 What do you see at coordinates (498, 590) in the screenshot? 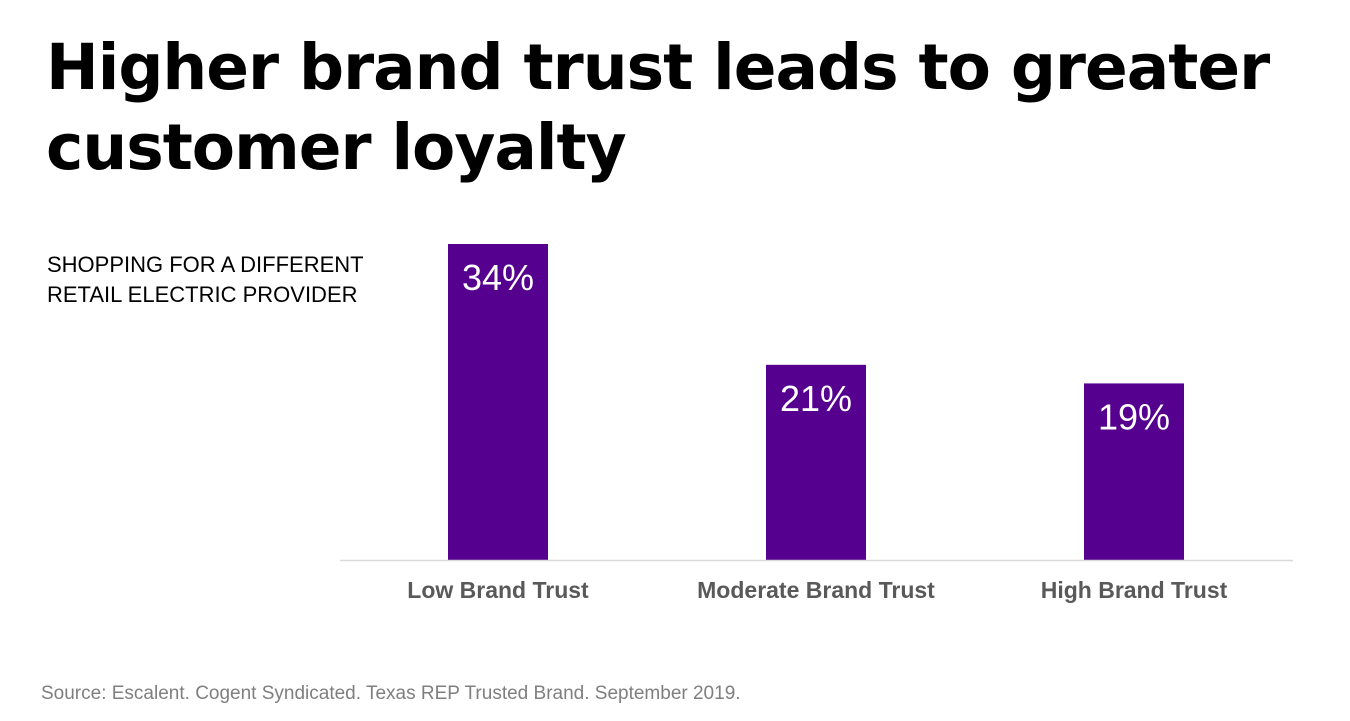
I see `category-label: Low Brand Trust` at bounding box center [498, 590].